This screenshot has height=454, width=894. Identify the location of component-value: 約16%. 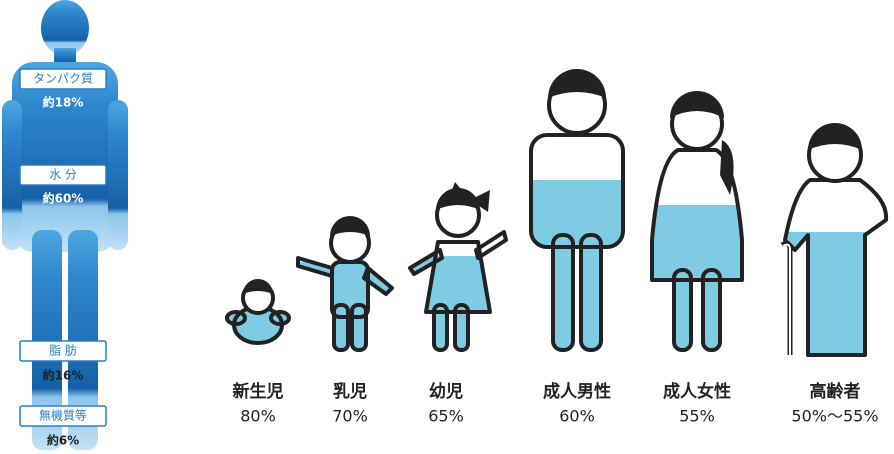
(63, 375).